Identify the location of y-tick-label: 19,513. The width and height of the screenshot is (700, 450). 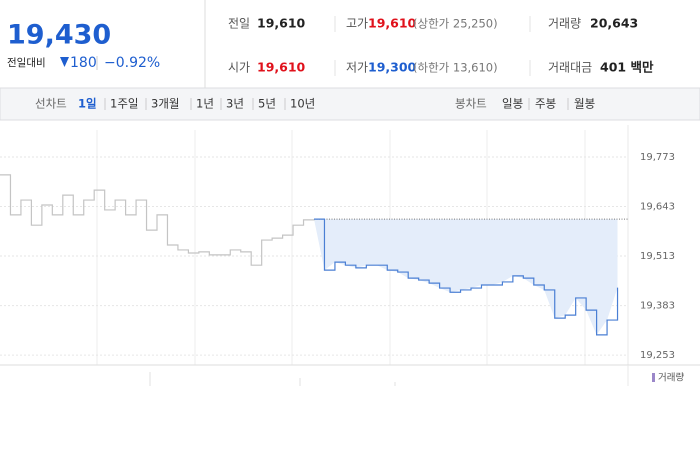
(657, 256).